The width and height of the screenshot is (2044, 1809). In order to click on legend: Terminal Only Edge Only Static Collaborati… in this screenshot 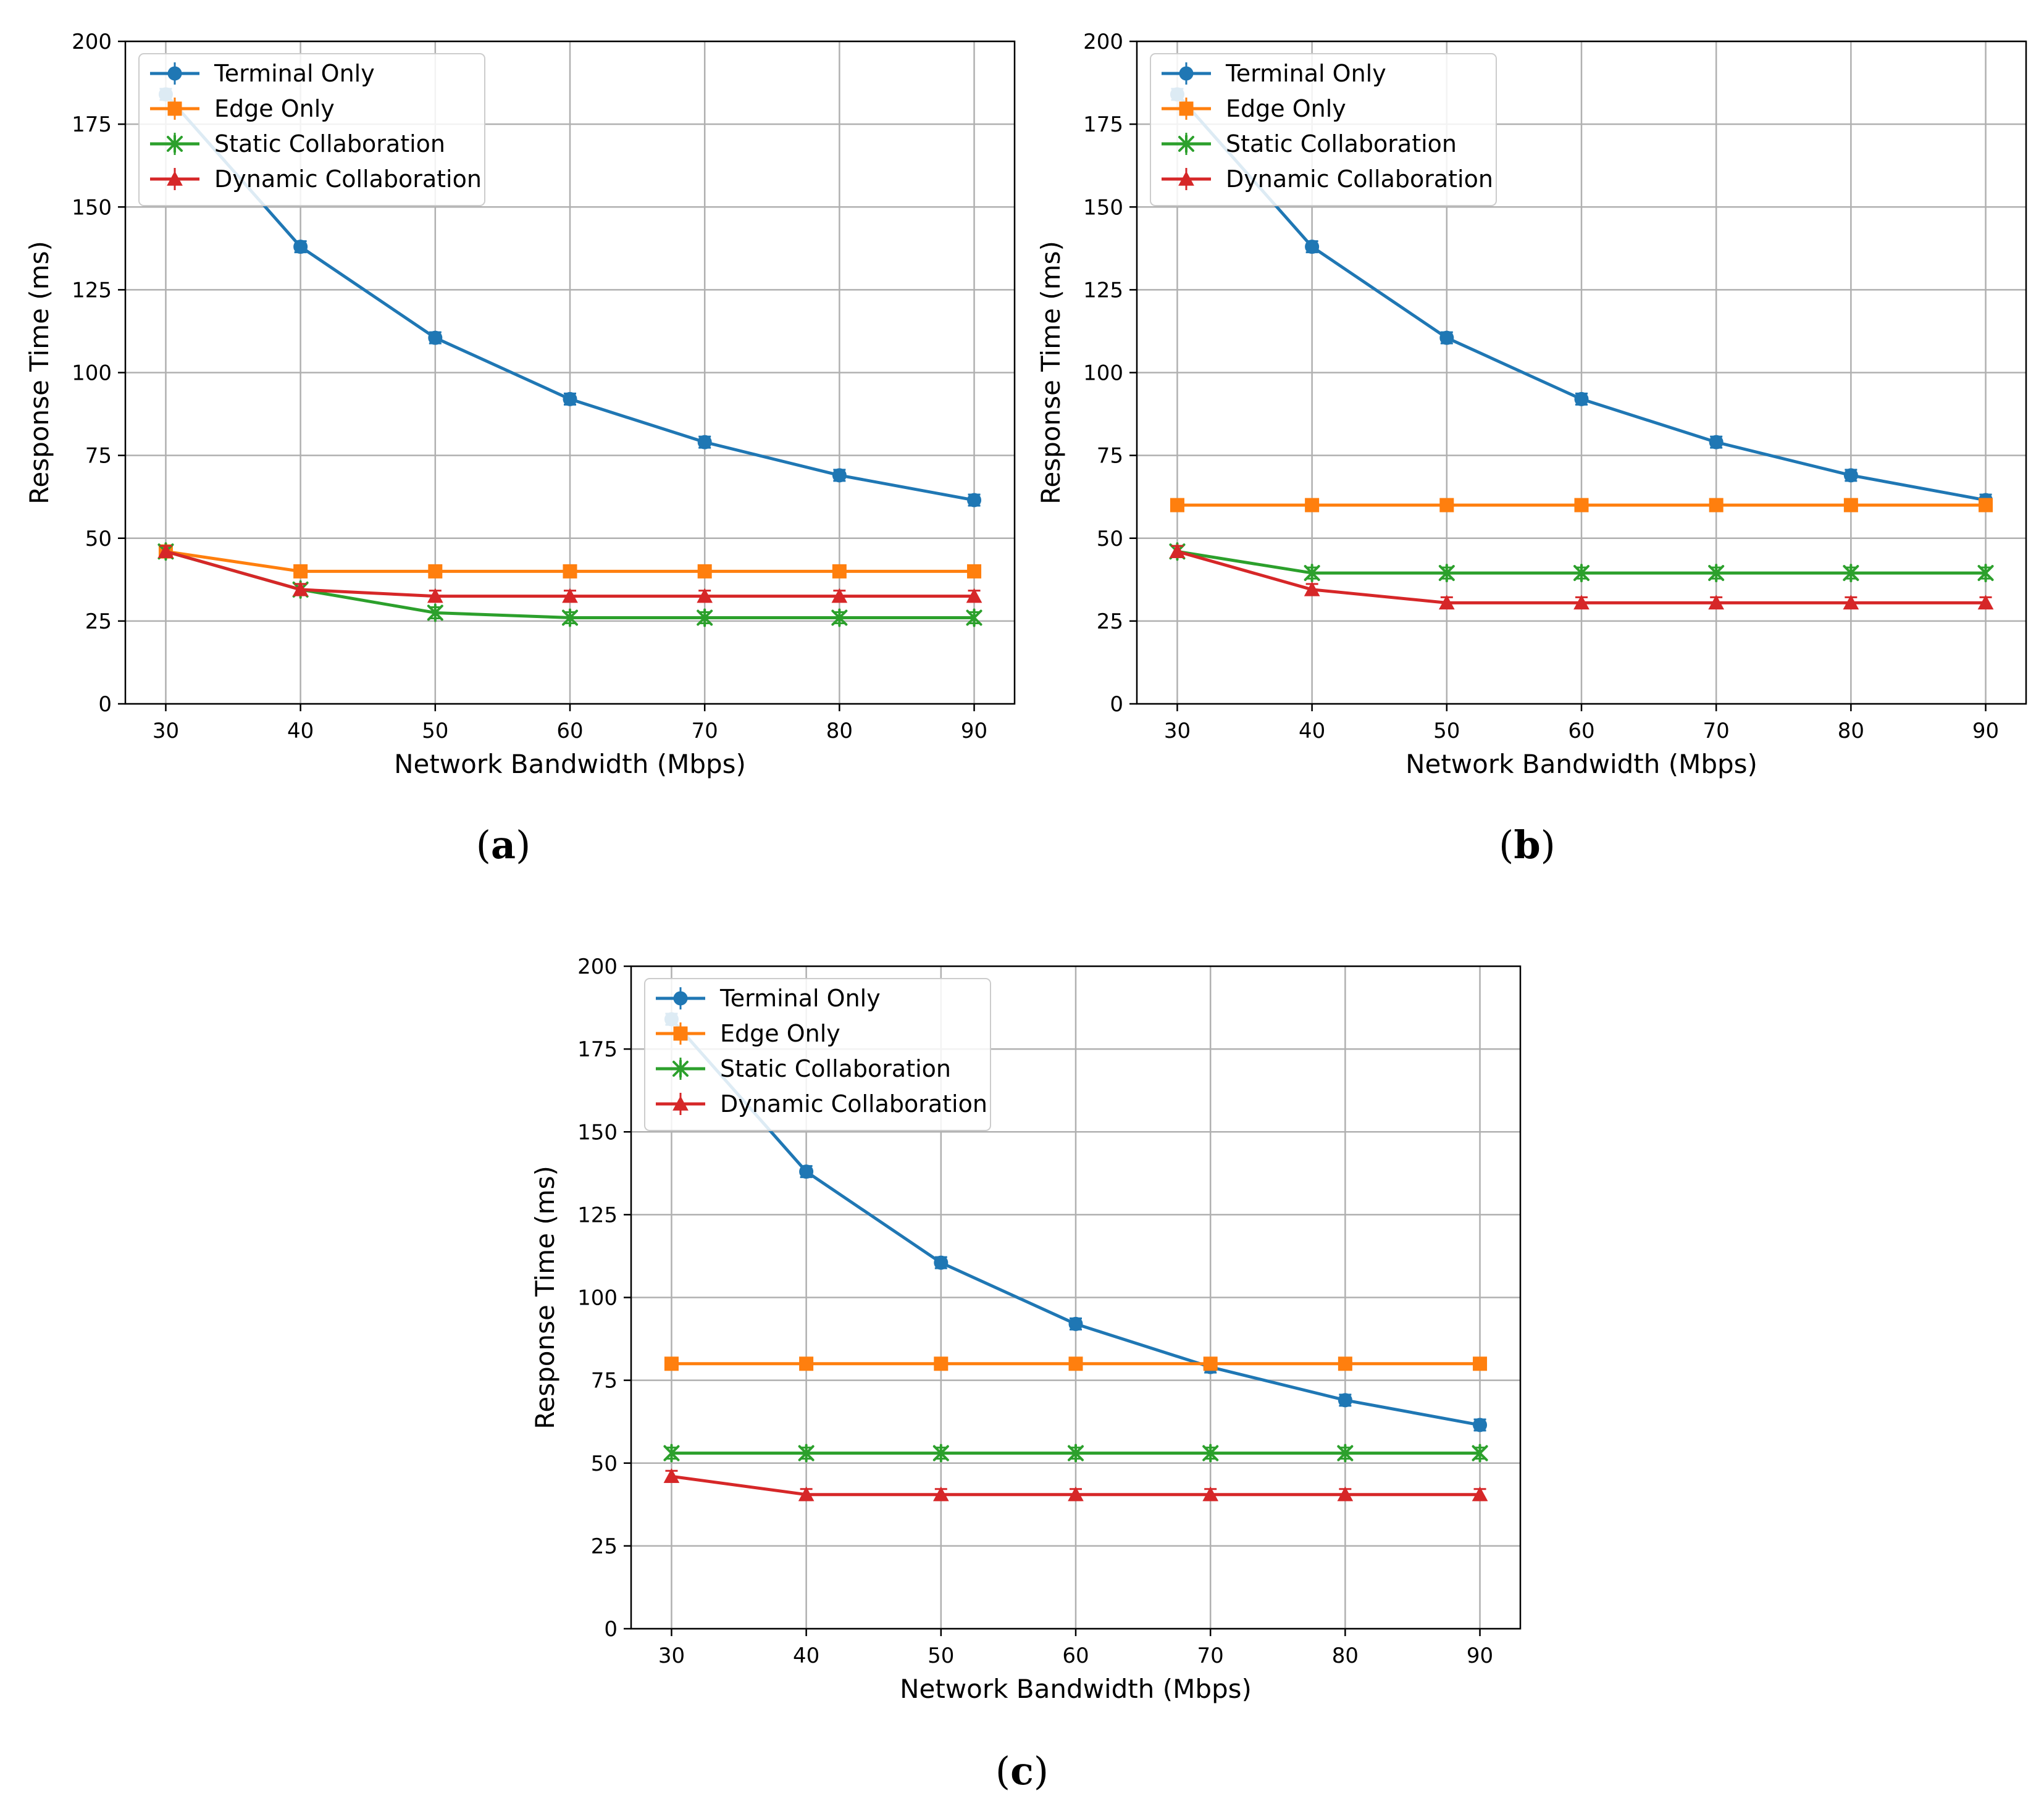, I will do `click(1323, 129)`.